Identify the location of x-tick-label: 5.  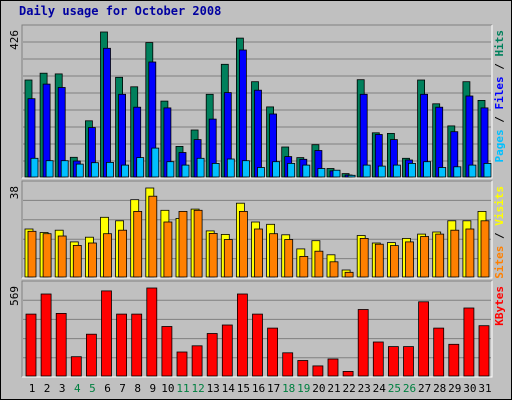
(92, 388).